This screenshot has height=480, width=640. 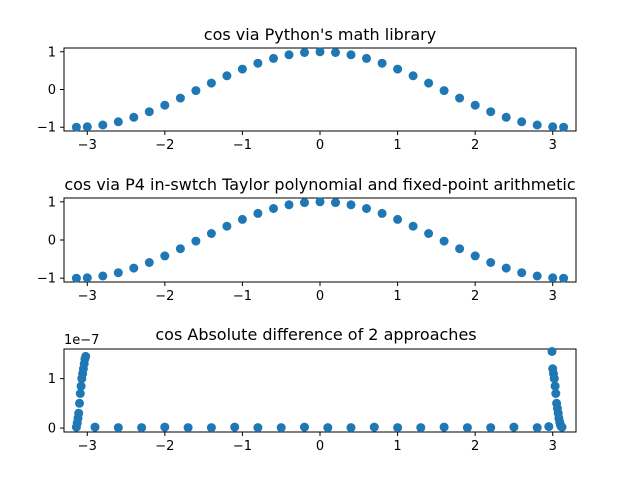 What do you see at coordinates (317, 142) in the screenshot?
I see `subplot-1-xticks: −3 −2 −1 0 1 2 3` at bounding box center [317, 142].